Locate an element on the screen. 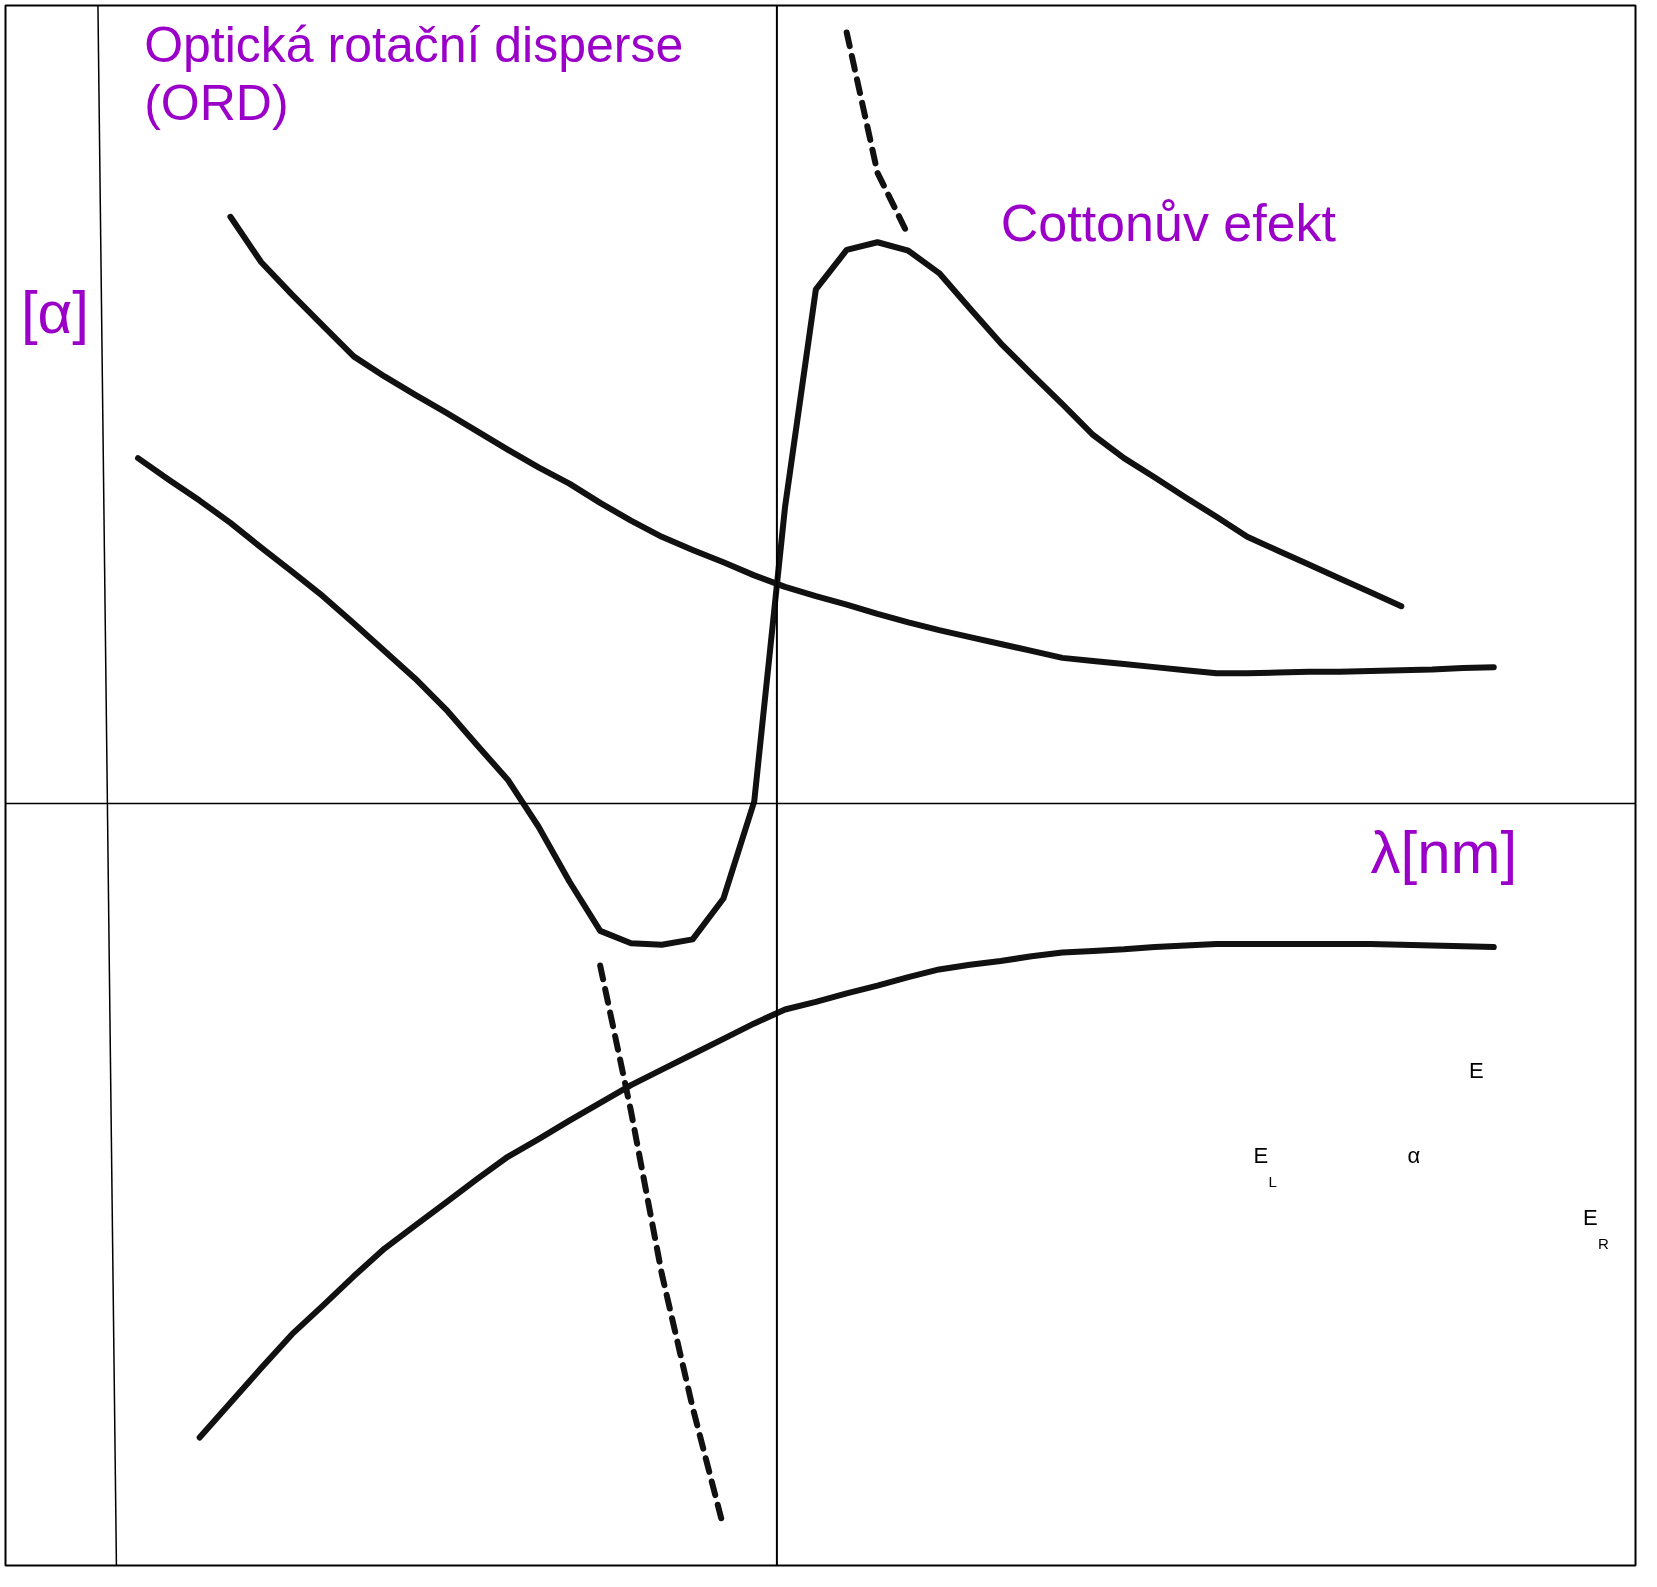 The width and height of the screenshot is (1657, 1587). annotation: EL is located at coordinates (1265, 1166).